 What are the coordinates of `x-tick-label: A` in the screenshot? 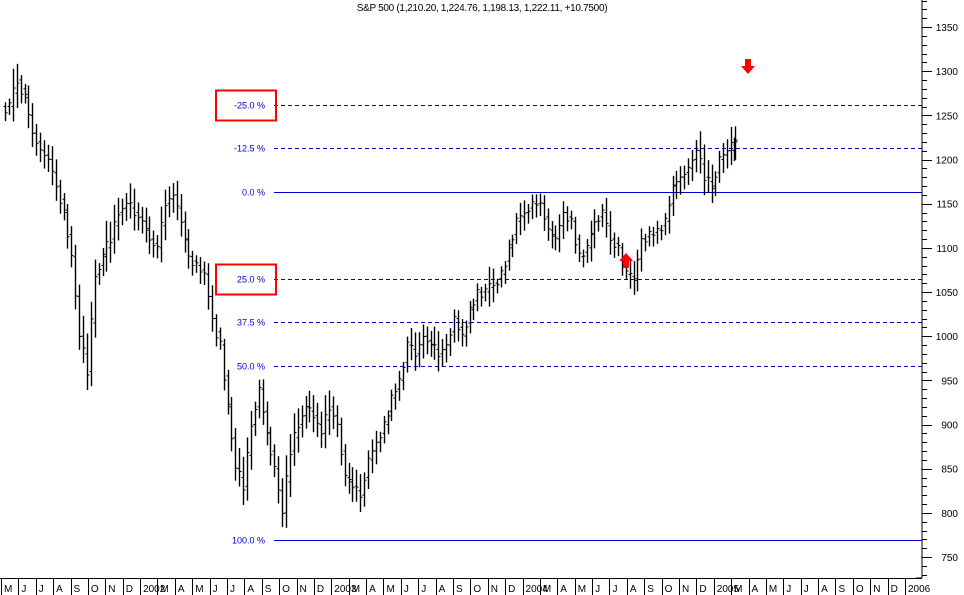 It's located at (633, 589).